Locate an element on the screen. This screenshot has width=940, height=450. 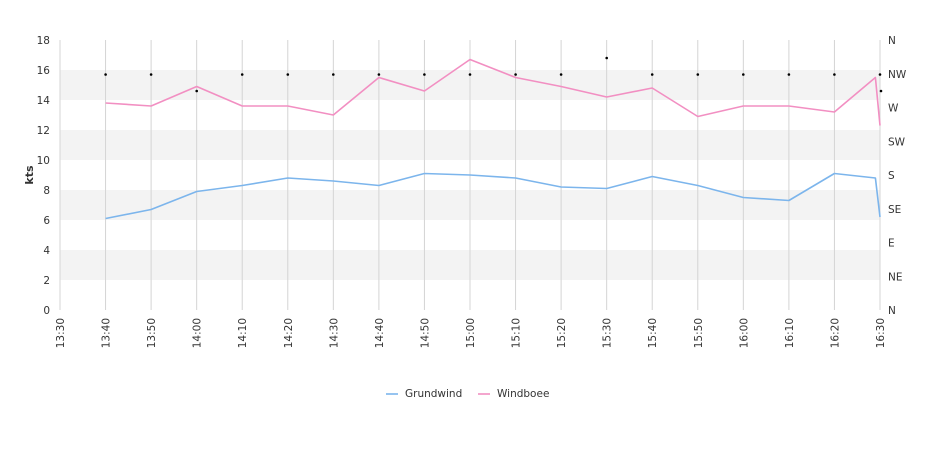
y-tick-label: 0 is located at coordinates (46, 311).